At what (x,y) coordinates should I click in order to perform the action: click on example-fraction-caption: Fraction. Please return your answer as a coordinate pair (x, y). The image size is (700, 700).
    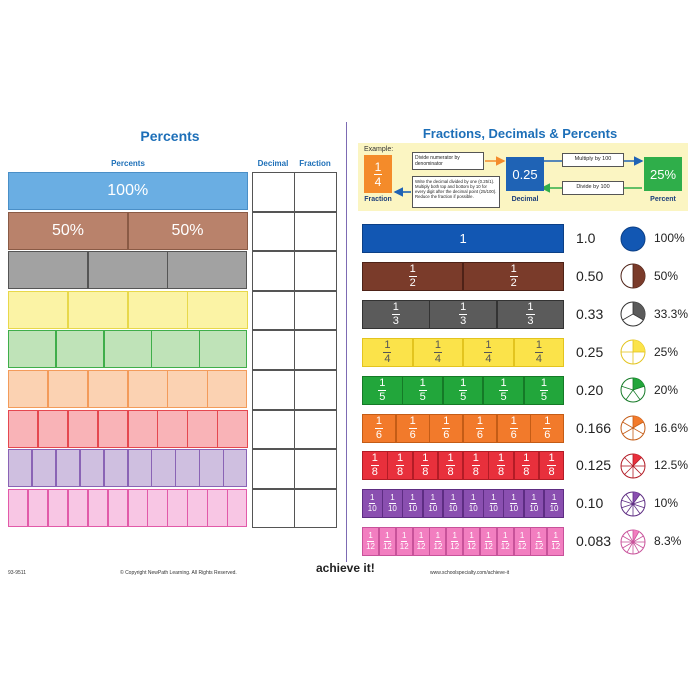
    Looking at the image, I should click on (378, 199).